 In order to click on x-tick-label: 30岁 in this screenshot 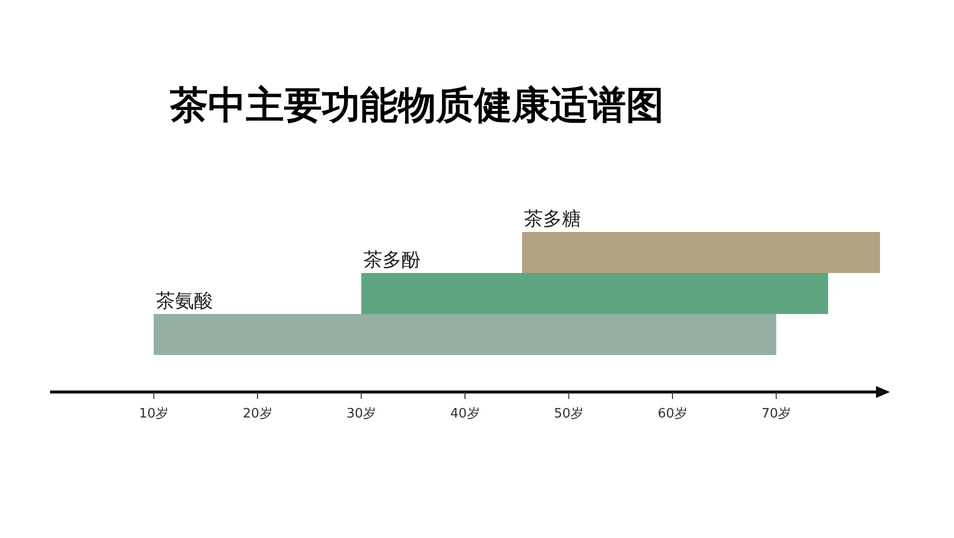, I will do `click(361, 414)`.